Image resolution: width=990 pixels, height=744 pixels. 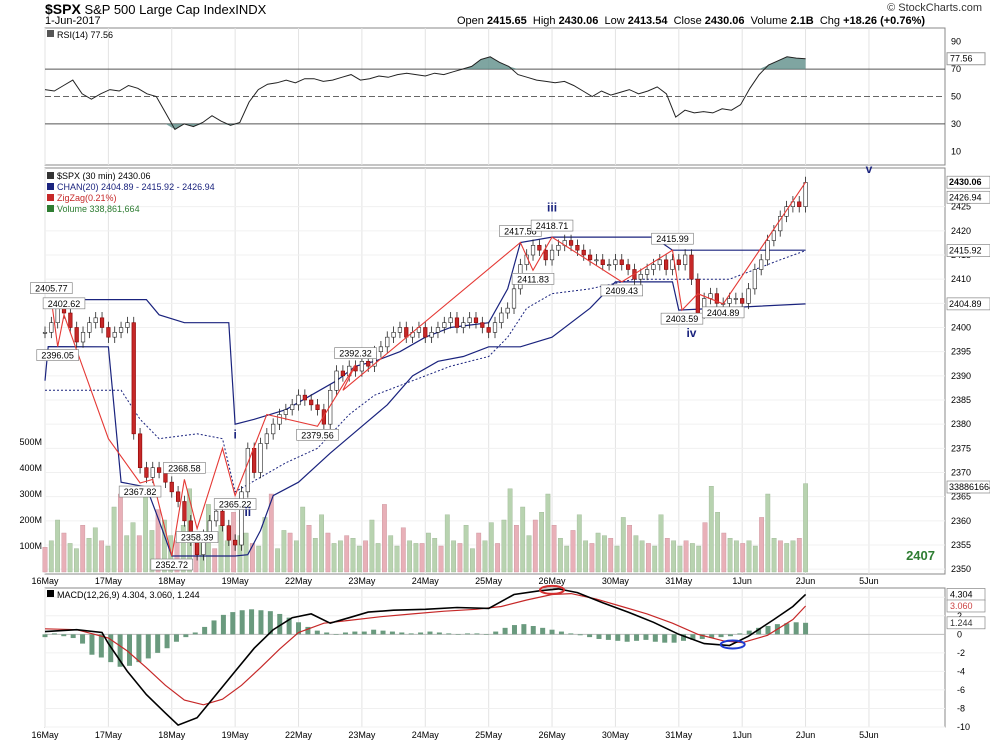 I want to click on volume-value: 2.1B, so click(x=802, y=21).